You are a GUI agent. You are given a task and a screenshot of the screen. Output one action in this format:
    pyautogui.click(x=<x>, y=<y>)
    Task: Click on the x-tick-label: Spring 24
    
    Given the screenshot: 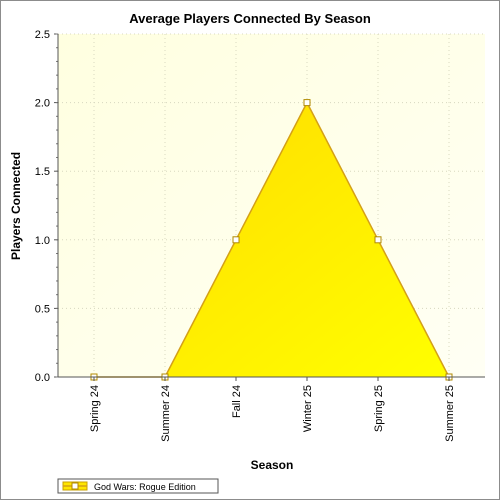 What is the action you would take?
    pyautogui.click(x=95, y=408)
    